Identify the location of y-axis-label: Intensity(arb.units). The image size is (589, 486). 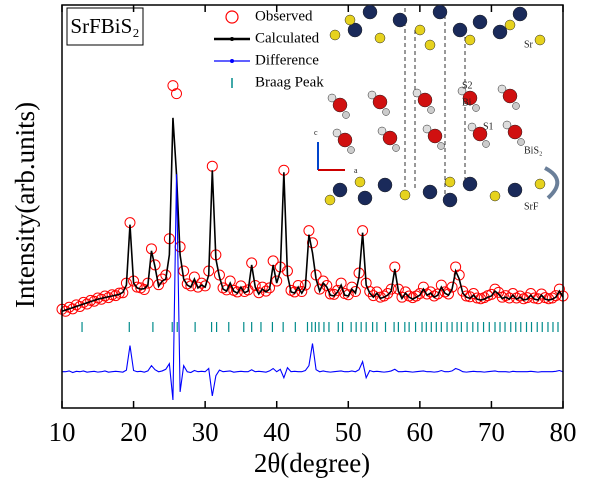
(25, 205).